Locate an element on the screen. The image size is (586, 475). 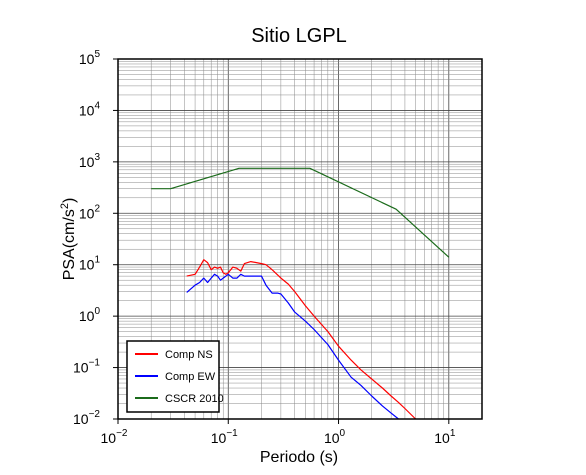
x-tick-label-exponent: 0 is located at coordinates (343, 433).